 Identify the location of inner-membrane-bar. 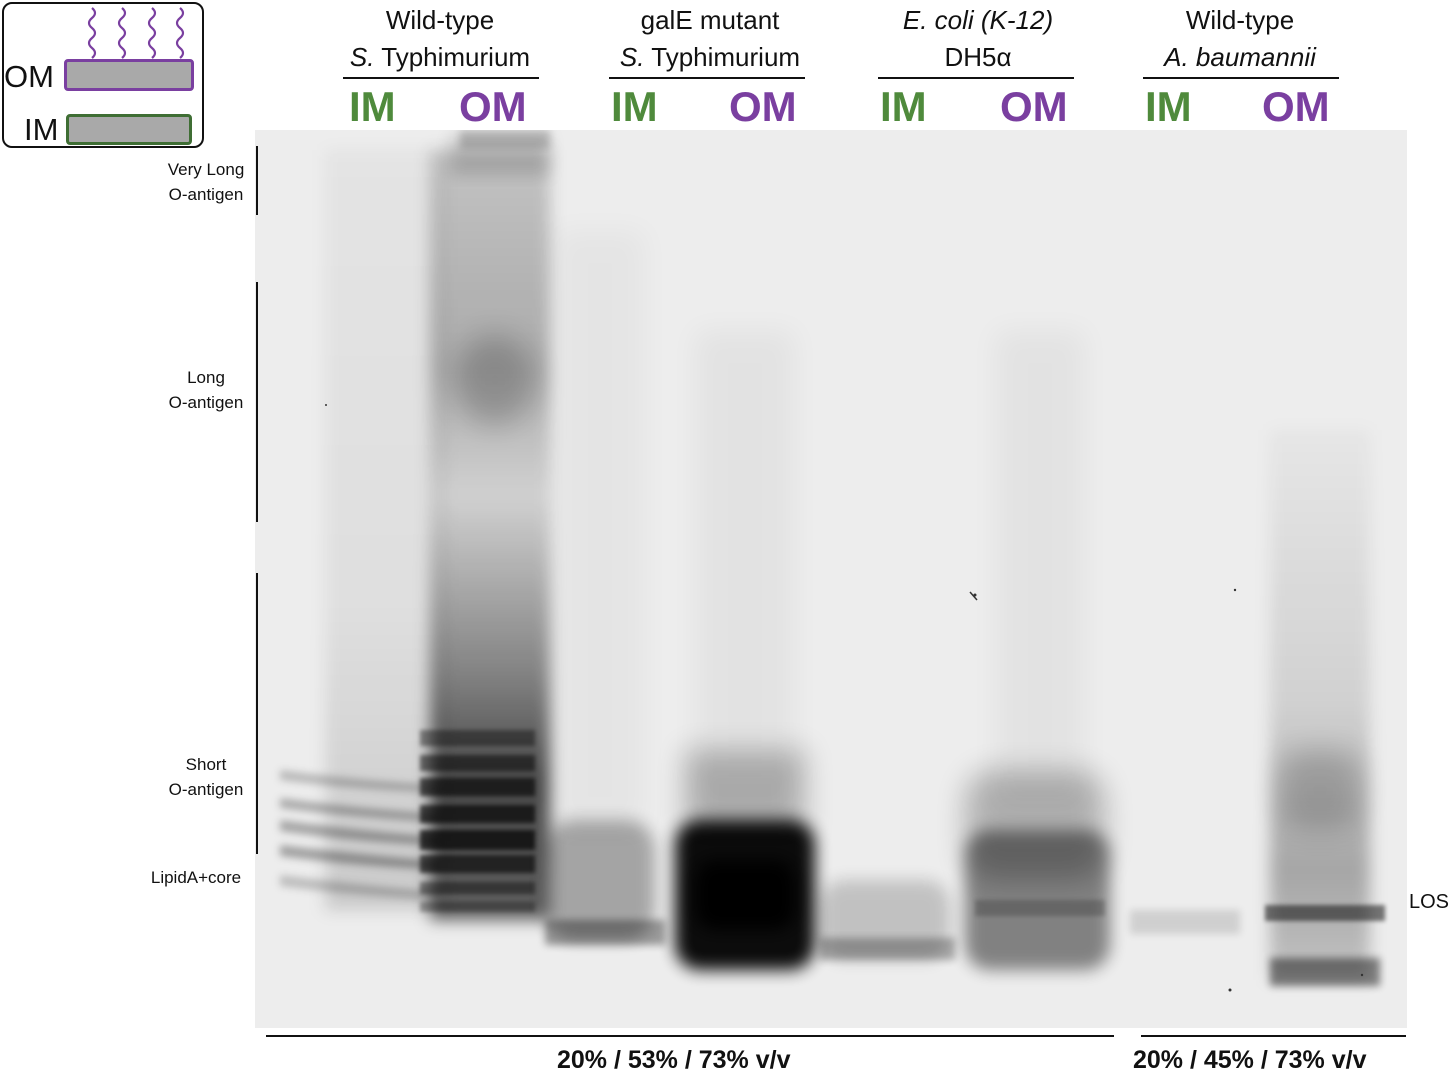
(129, 129).